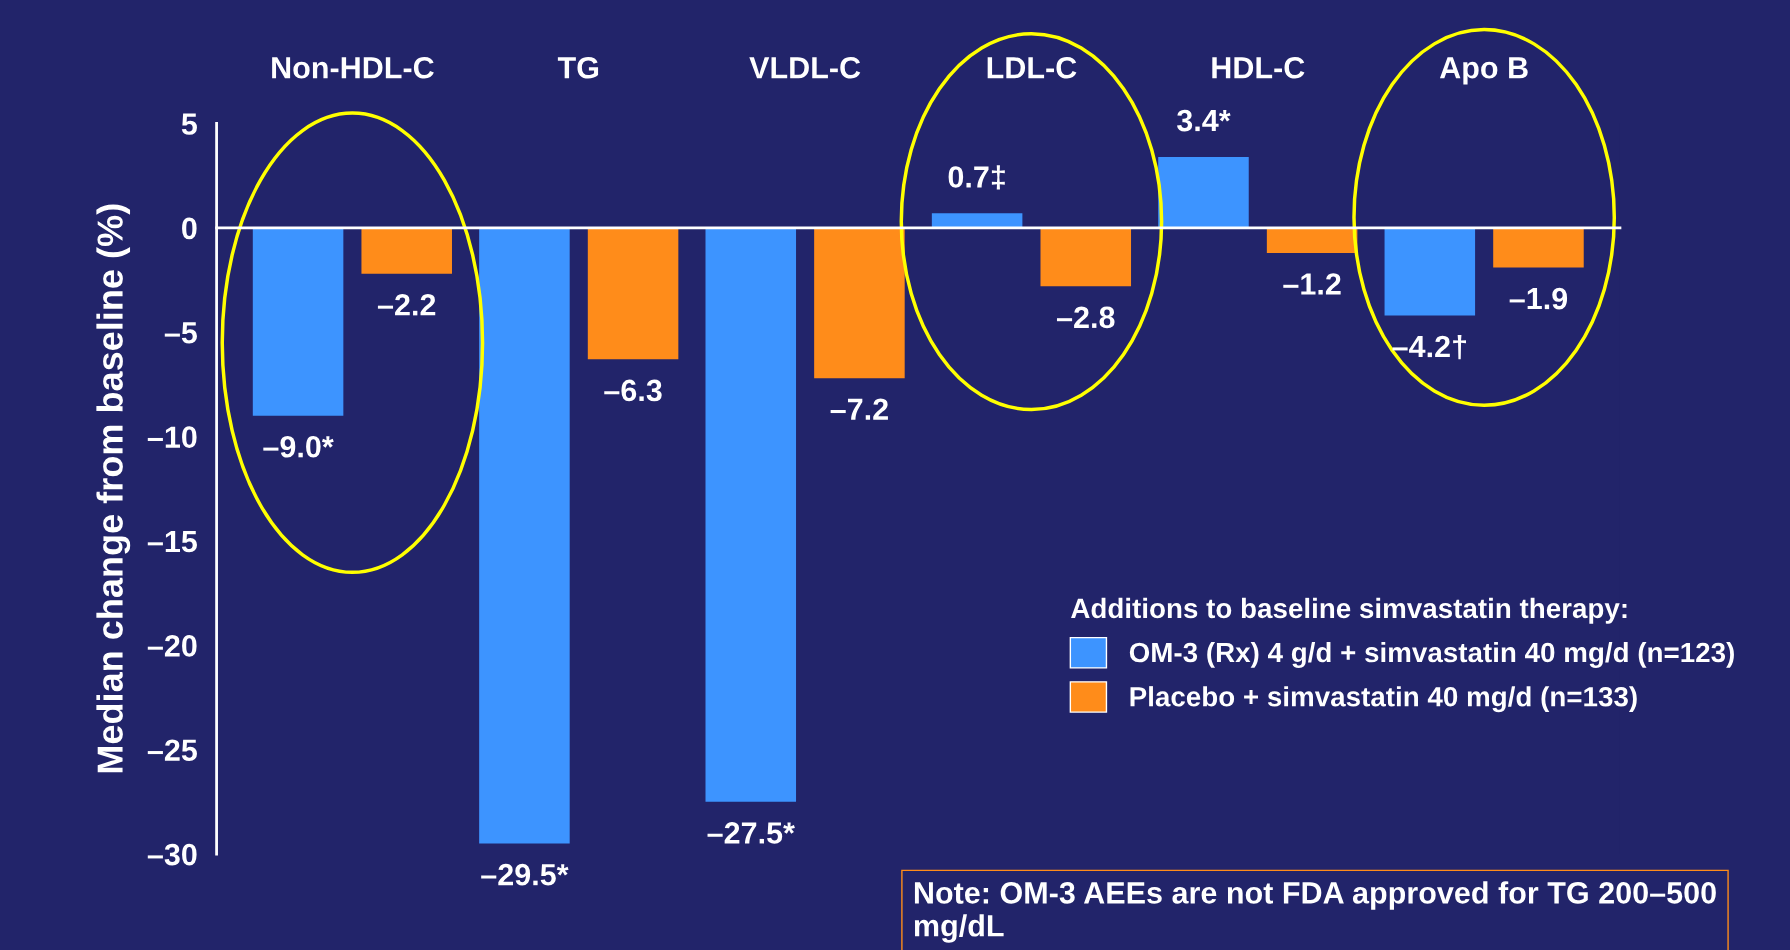  Describe the element at coordinates (172, 854) in the screenshot. I see `y-tick-label: –30` at that location.